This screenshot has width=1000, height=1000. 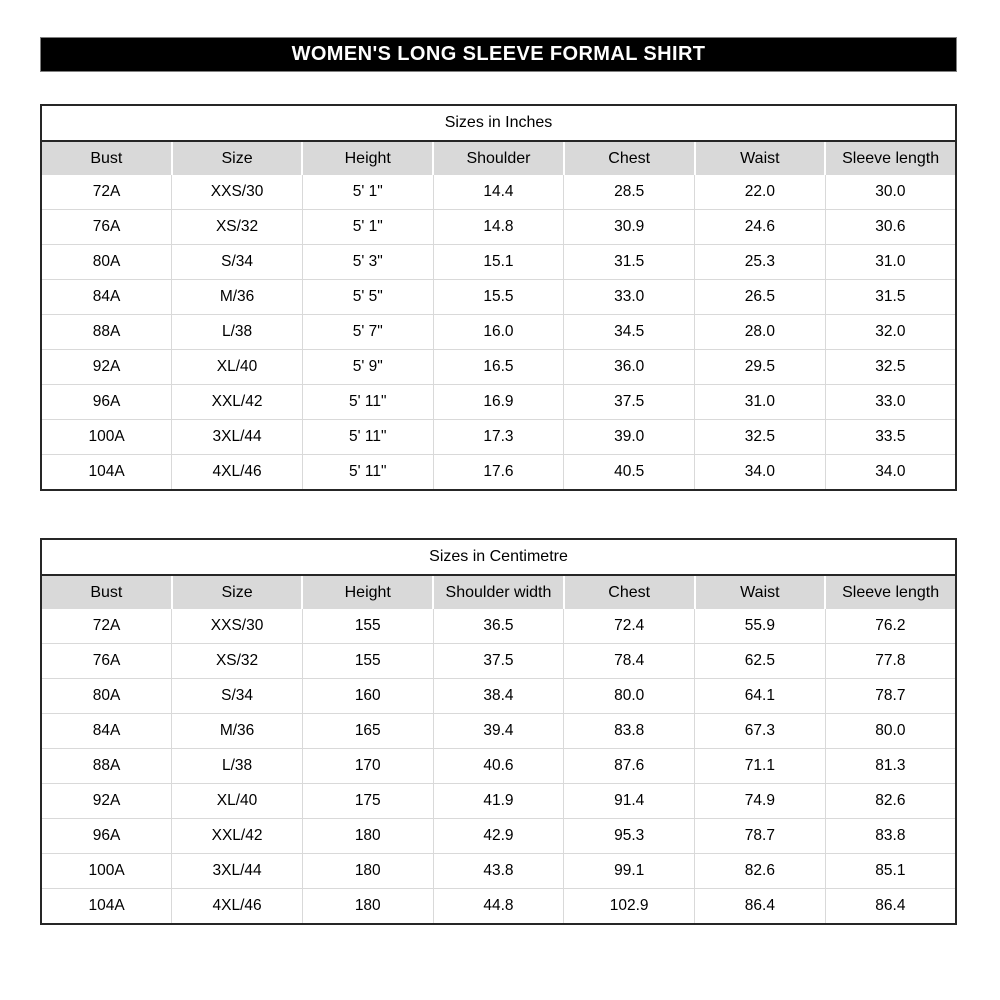 I want to click on column-header: Chest, so click(x=628, y=592).